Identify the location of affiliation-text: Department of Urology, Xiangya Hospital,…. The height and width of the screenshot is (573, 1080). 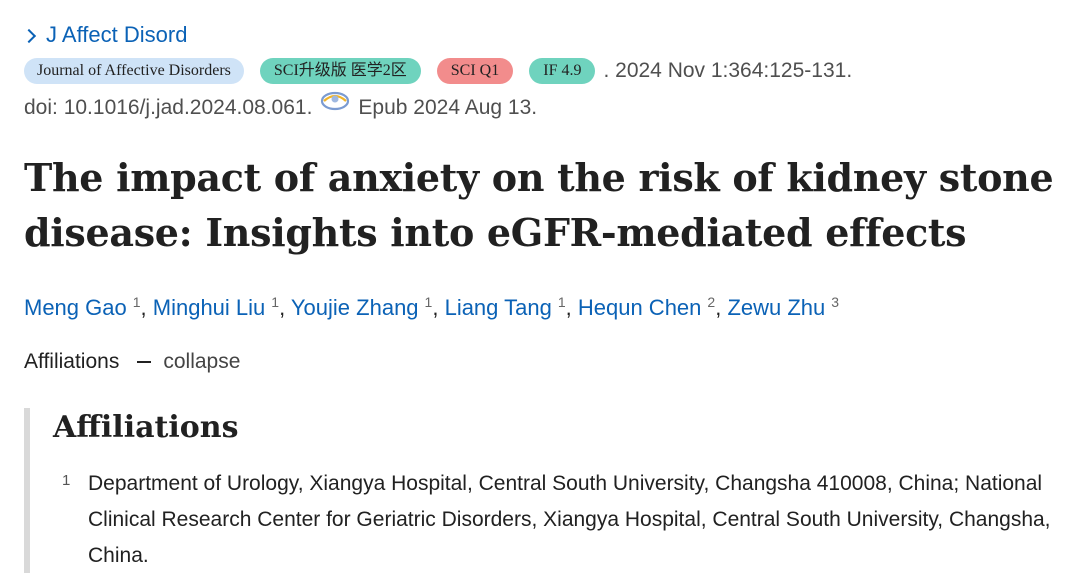
(569, 519).